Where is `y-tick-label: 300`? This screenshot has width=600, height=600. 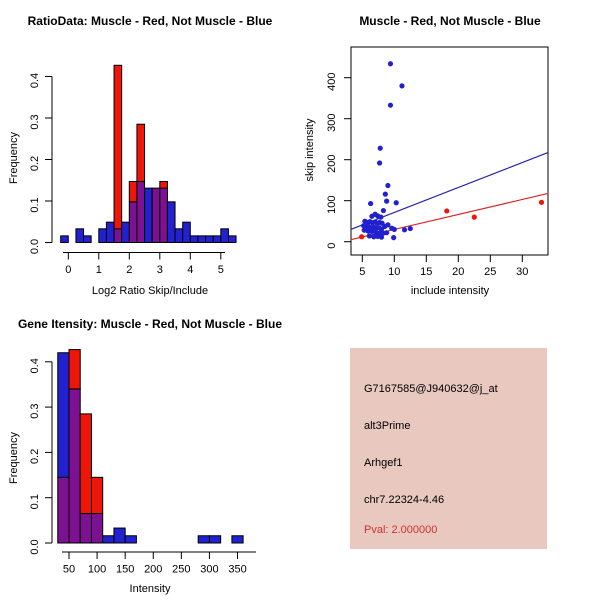
y-tick-label: 300 is located at coordinates (332, 123).